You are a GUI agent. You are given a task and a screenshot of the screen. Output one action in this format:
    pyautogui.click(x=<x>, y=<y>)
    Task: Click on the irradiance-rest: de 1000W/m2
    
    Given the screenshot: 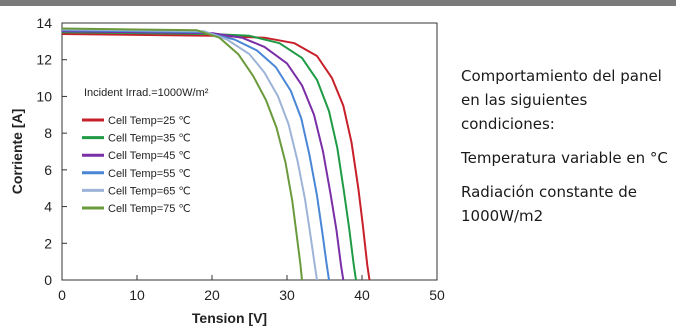 What is the action you would take?
    pyautogui.click(x=549, y=204)
    